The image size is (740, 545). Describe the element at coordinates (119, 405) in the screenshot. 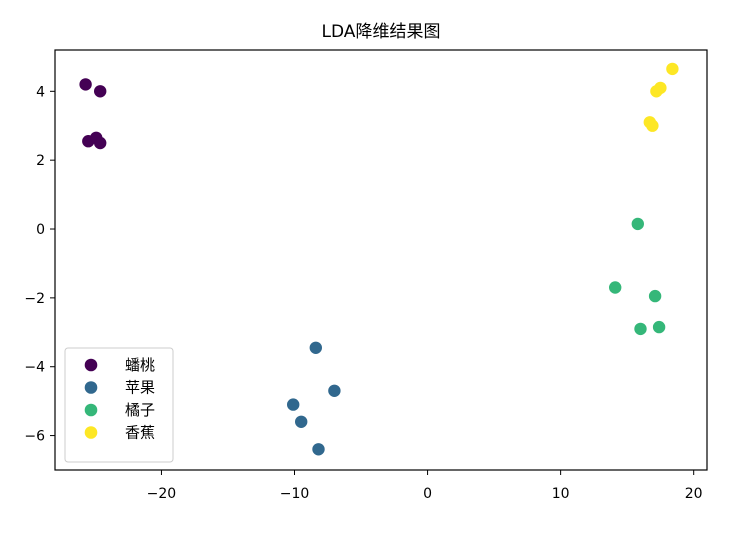

I see `legend-box` at that location.